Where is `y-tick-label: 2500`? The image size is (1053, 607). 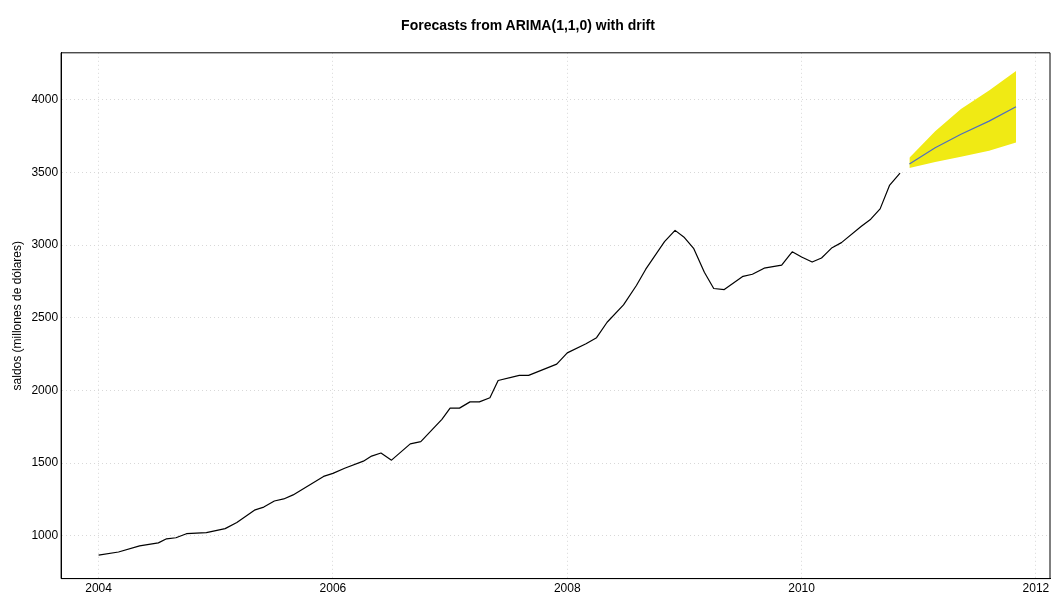 y-tick-label: 2500 is located at coordinates (45, 317).